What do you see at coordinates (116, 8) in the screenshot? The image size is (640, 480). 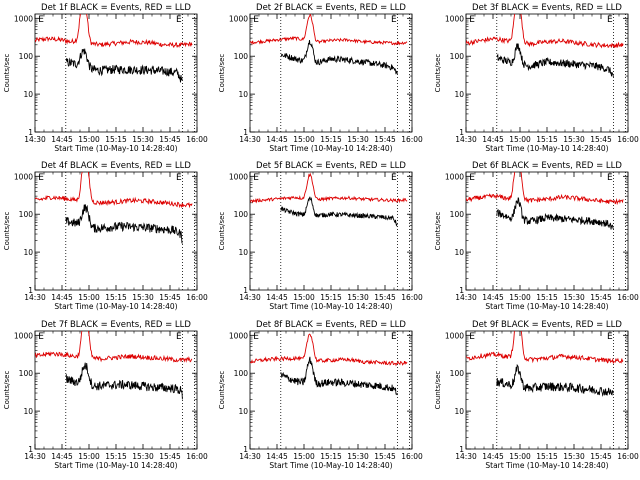 I see `chart-title: Det 1f BLACK = Events, RED = LLD` at bounding box center [116, 8].